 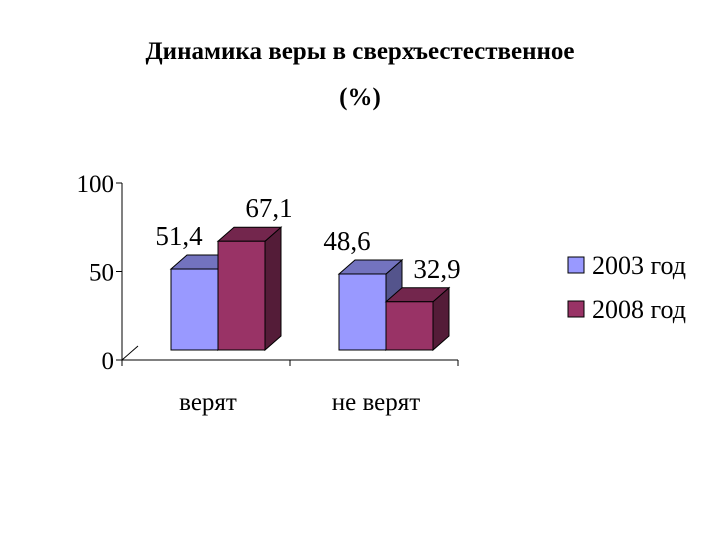 What do you see at coordinates (346, 241) in the screenshot?
I see `data-label: 48,6` at bounding box center [346, 241].